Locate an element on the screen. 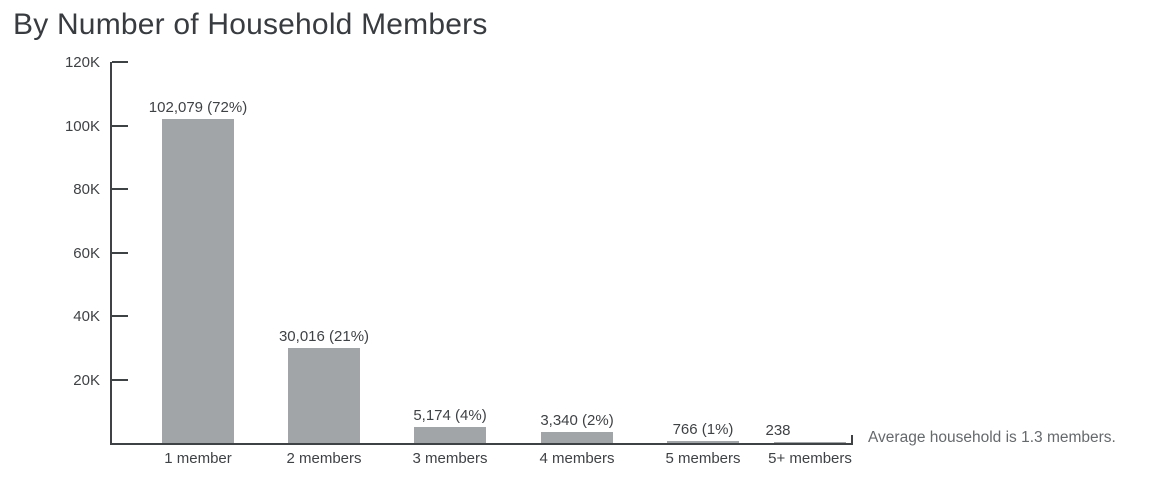 This screenshot has height=477, width=1152. bar-5-members is located at coordinates (703, 442).